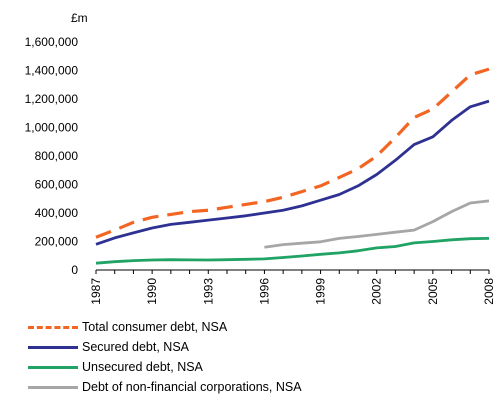  Describe the element at coordinates (52, 71) in the screenshot. I see `y-tick-label: 1,400,000` at that location.